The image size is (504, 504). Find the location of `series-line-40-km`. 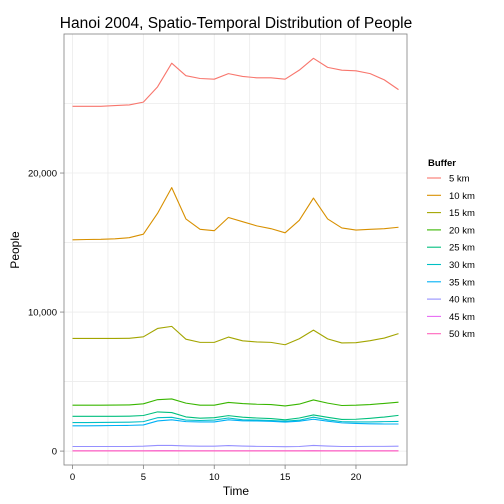

series-line-40-km is located at coordinates (235, 446).